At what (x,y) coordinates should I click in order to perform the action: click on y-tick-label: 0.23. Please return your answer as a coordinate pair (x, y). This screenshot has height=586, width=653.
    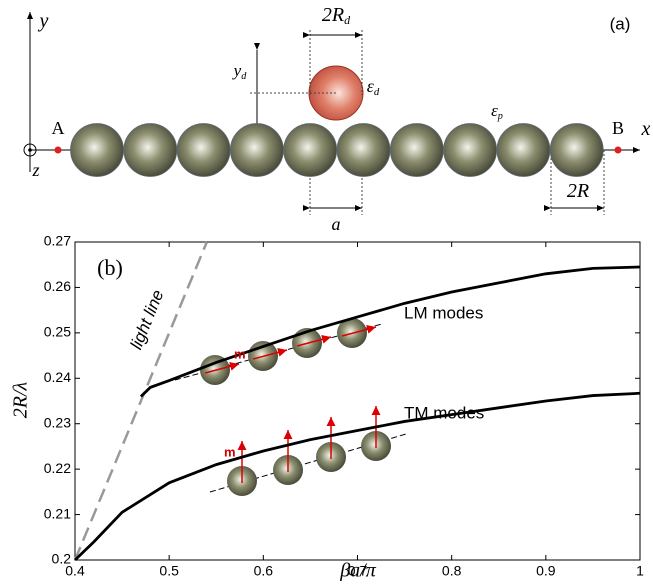
    Looking at the image, I should click on (57, 422).